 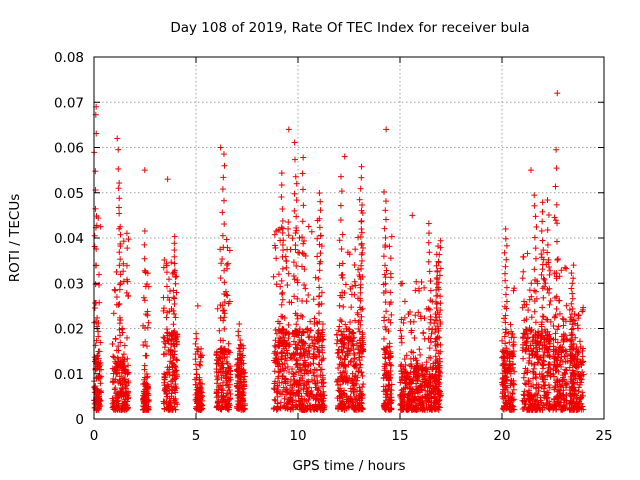 I want to click on y-tick-label: 0.07, so click(x=69, y=103).